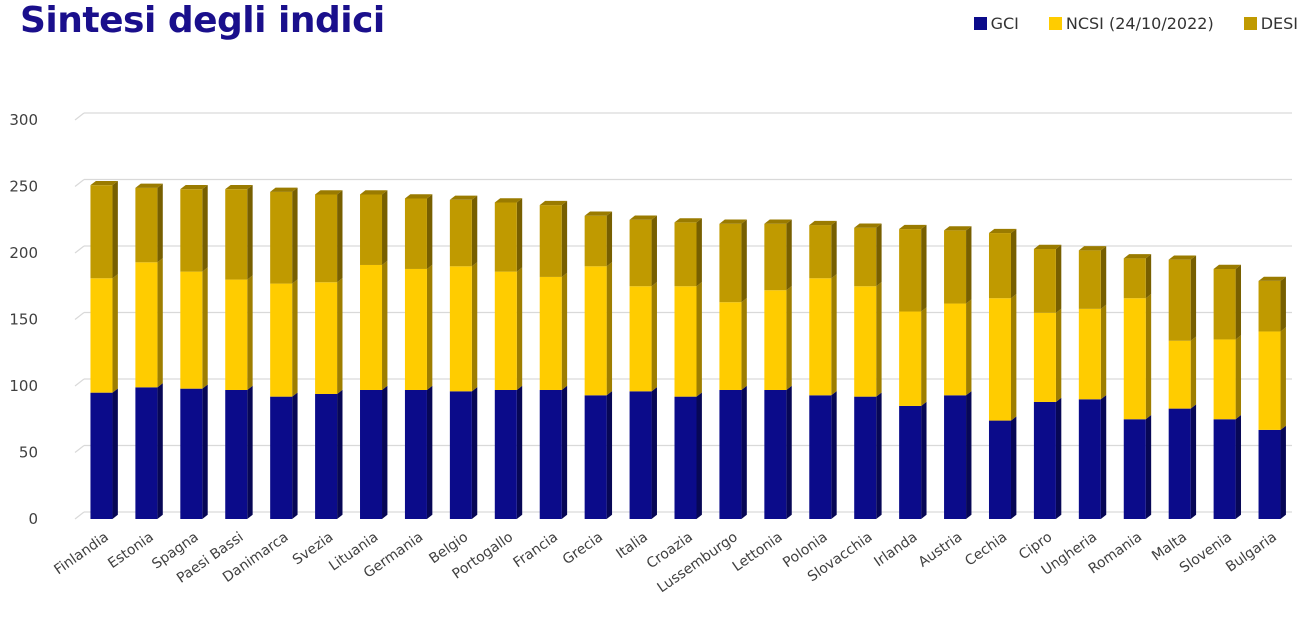  What do you see at coordinates (202, 20) in the screenshot?
I see `page-title: Sintesi degli indici` at bounding box center [202, 20].